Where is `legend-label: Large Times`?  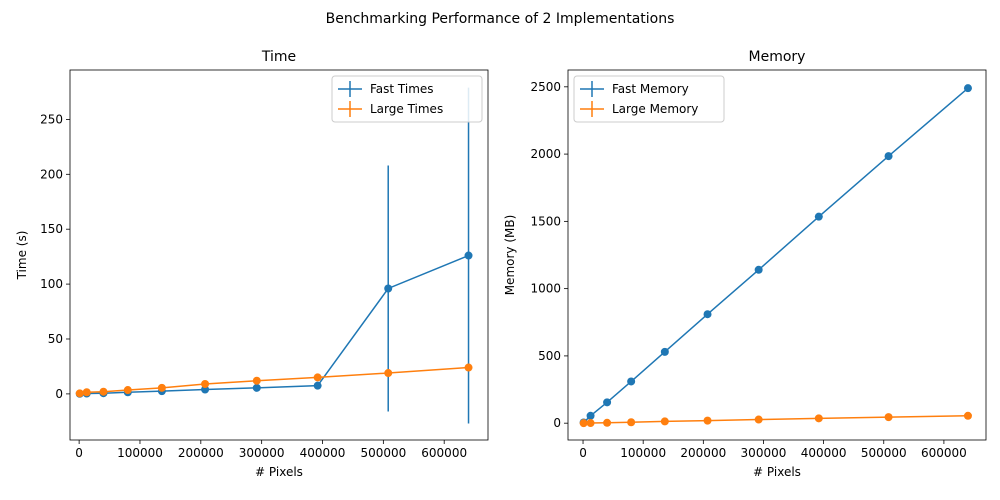
legend-label: Large Times is located at coordinates (406, 109).